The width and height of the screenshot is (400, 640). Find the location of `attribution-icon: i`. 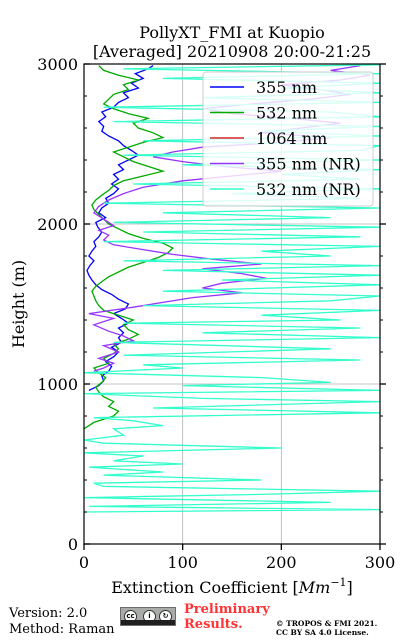

attribution-icon: i is located at coordinates (149, 616).